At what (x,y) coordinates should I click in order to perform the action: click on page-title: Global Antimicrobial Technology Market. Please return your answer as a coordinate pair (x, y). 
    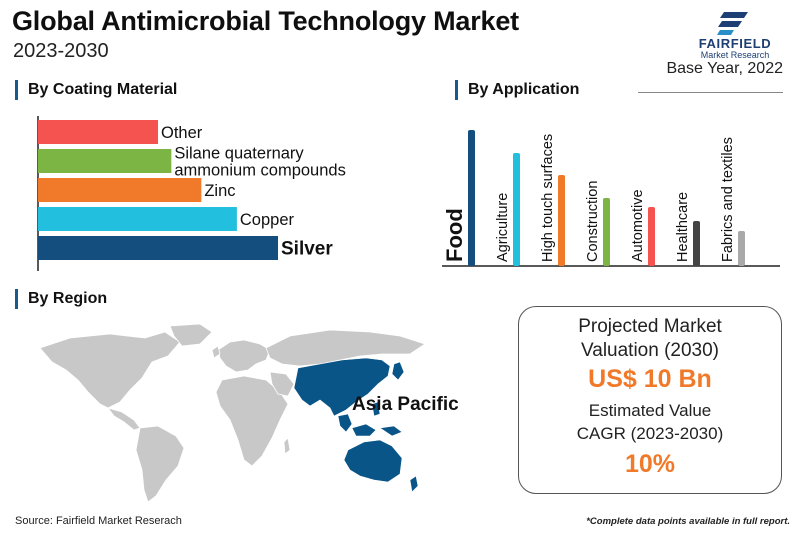
    Looking at the image, I should click on (265, 21).